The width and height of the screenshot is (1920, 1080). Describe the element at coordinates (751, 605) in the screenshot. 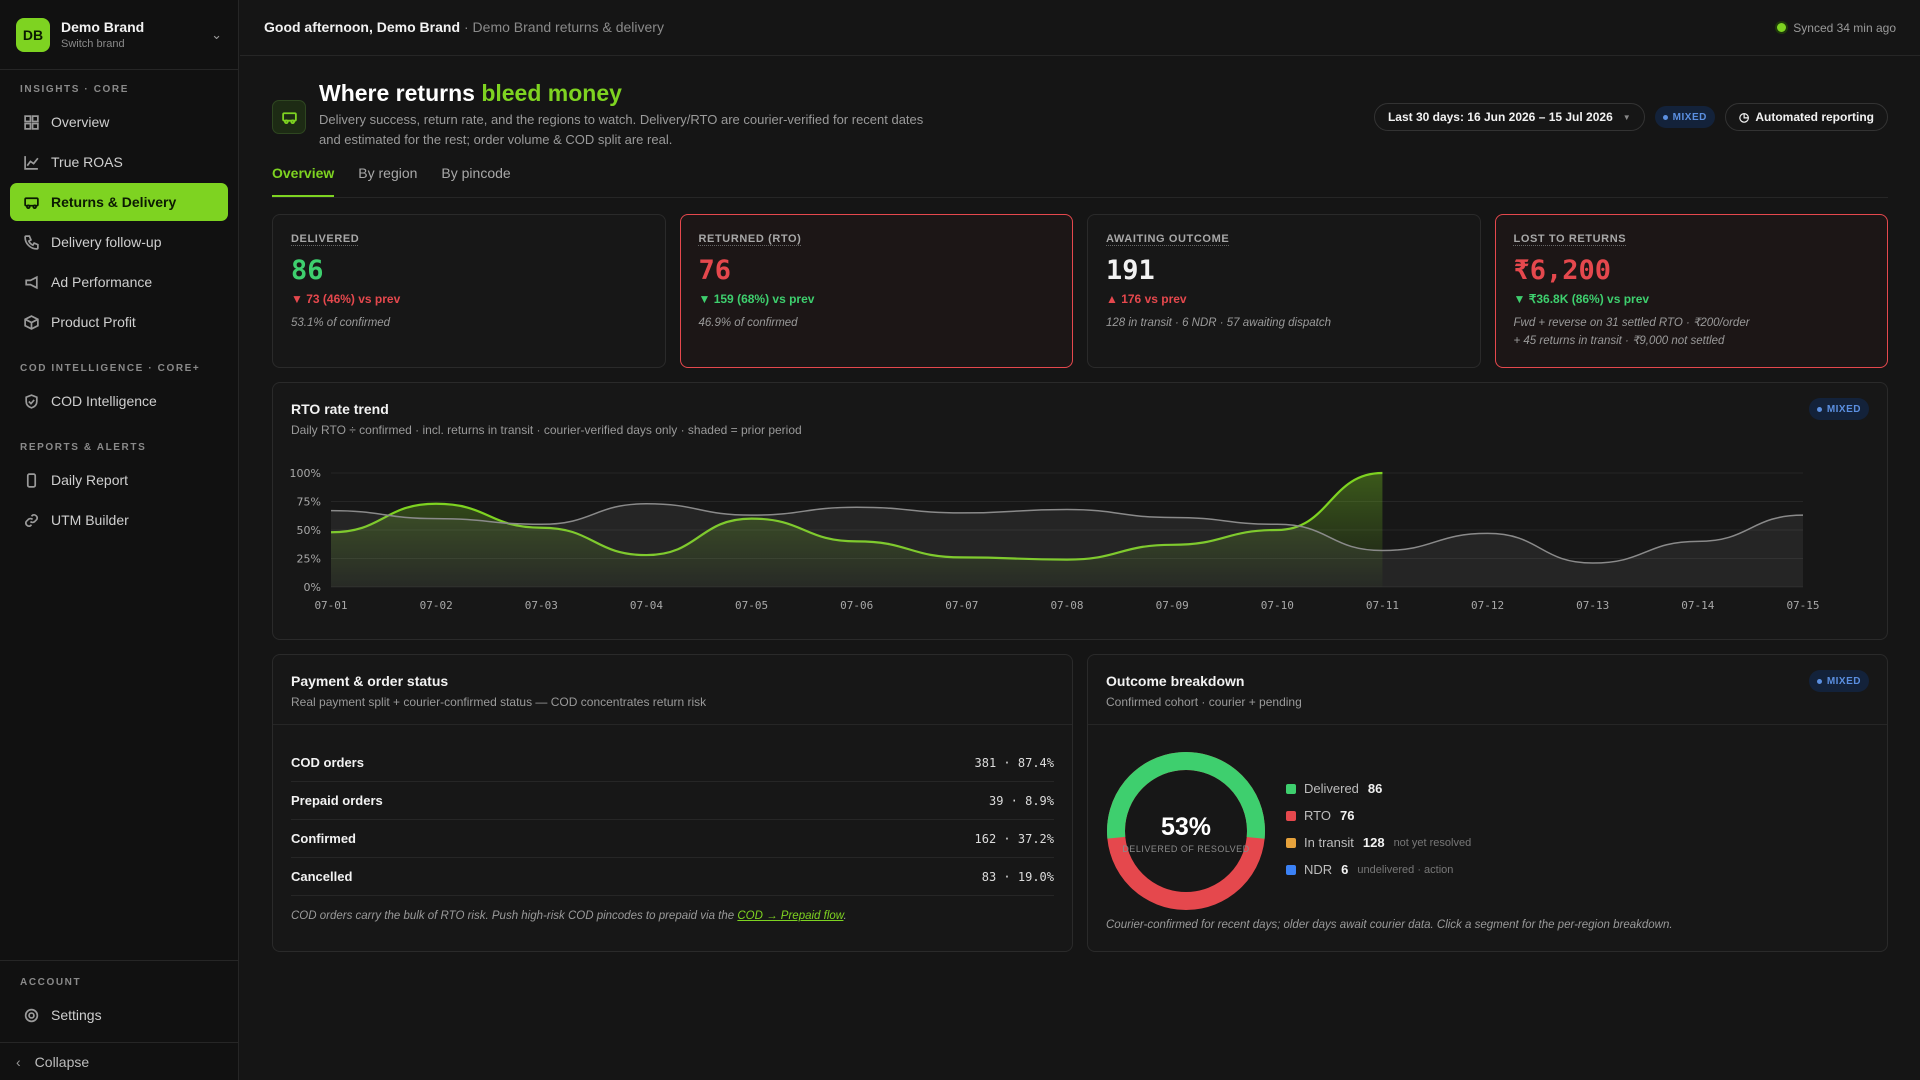

I see `x-tick-label: 07-05` at that location.